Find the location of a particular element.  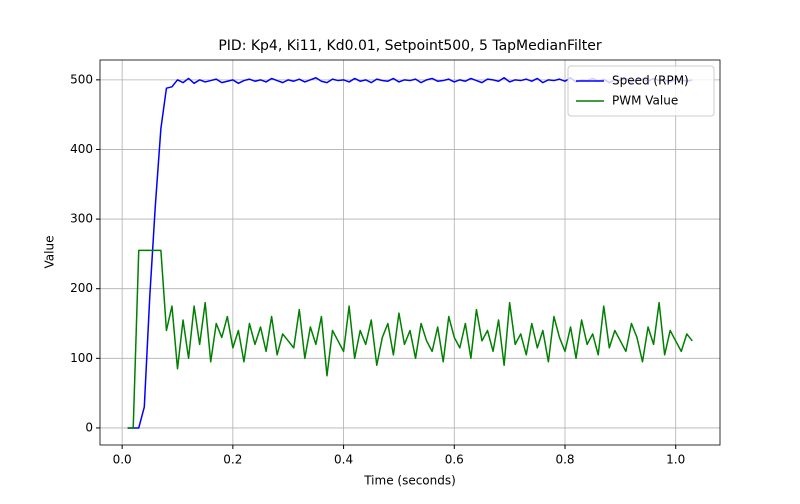

legend-box is located at coordinates (641, 91).